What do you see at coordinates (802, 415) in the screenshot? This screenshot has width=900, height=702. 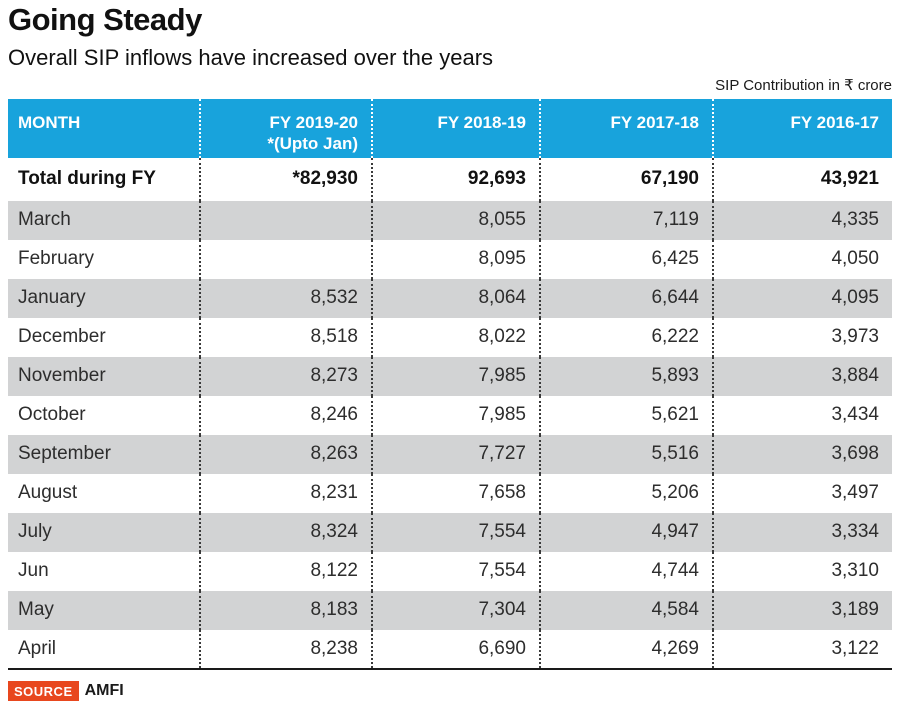 I see `value-cell: 3,434` at bounding box center [802, 415].